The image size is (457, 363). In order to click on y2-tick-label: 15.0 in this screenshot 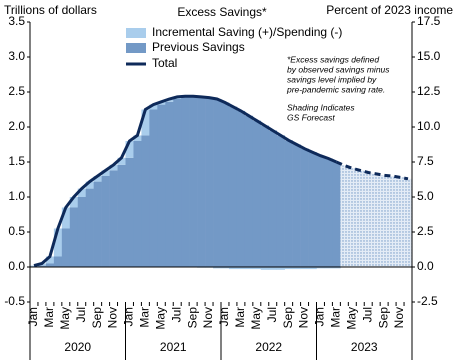, I will do `click(429, 56)`.